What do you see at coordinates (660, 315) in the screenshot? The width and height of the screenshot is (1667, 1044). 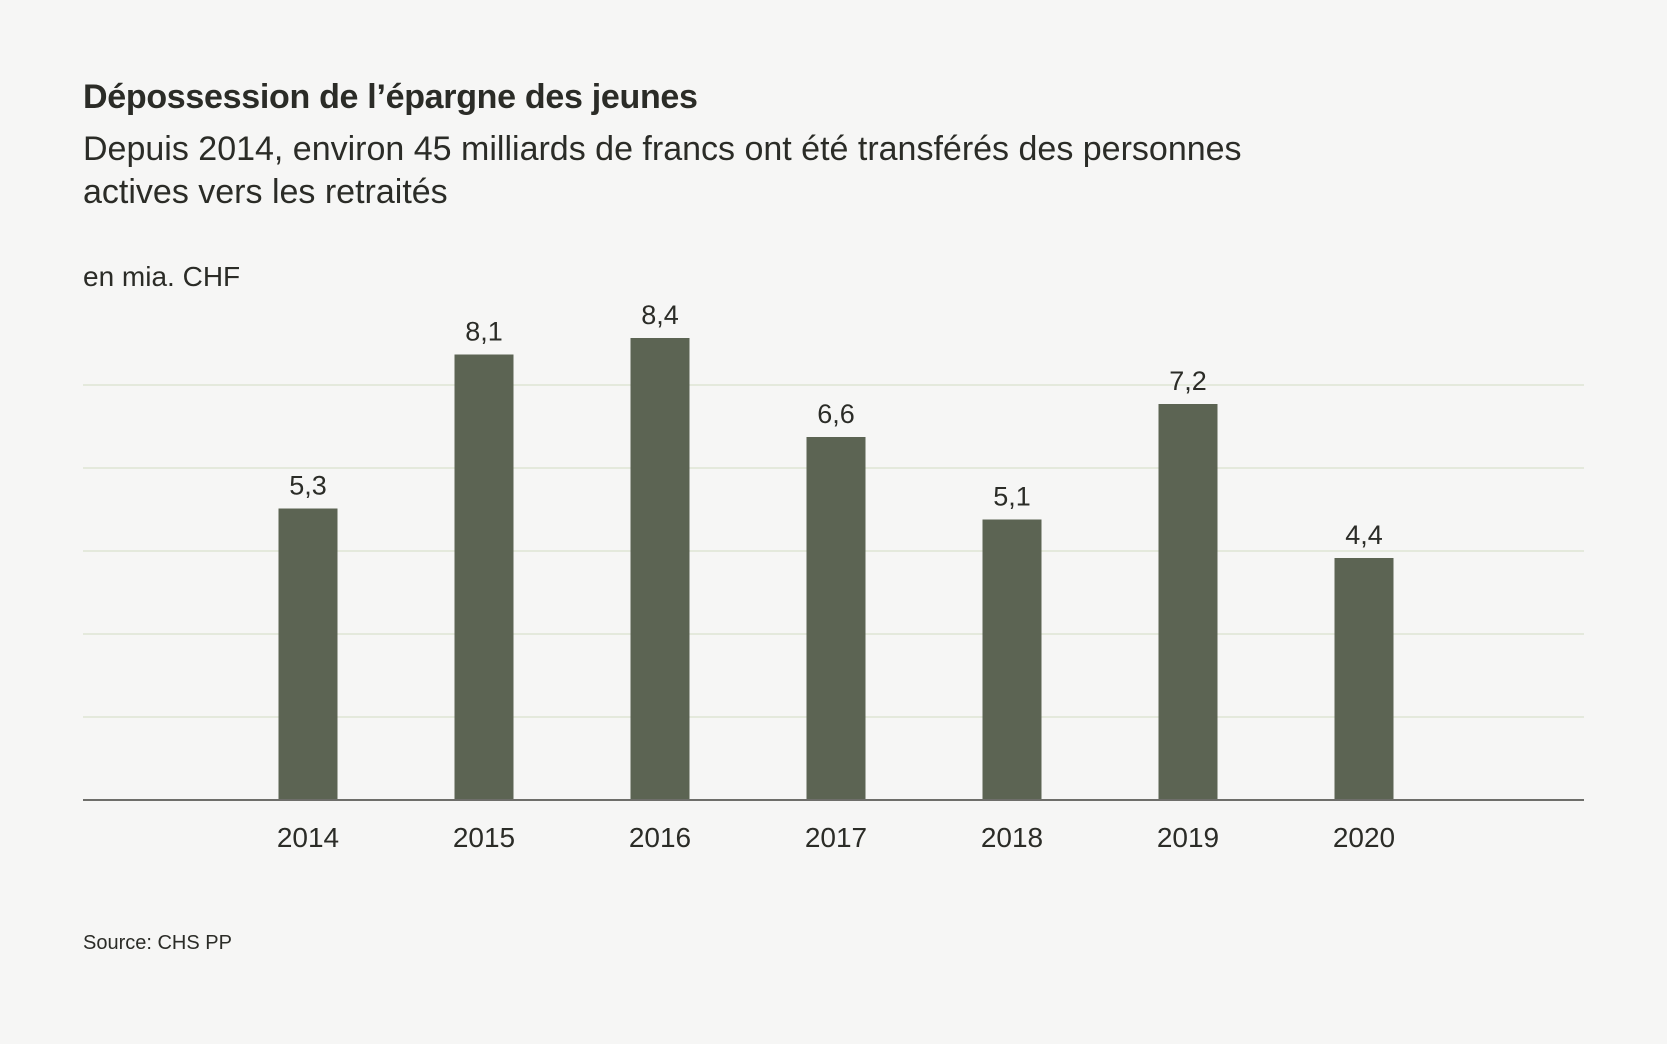 I see `value-label: 8,4` at bounding box center [660, 315].